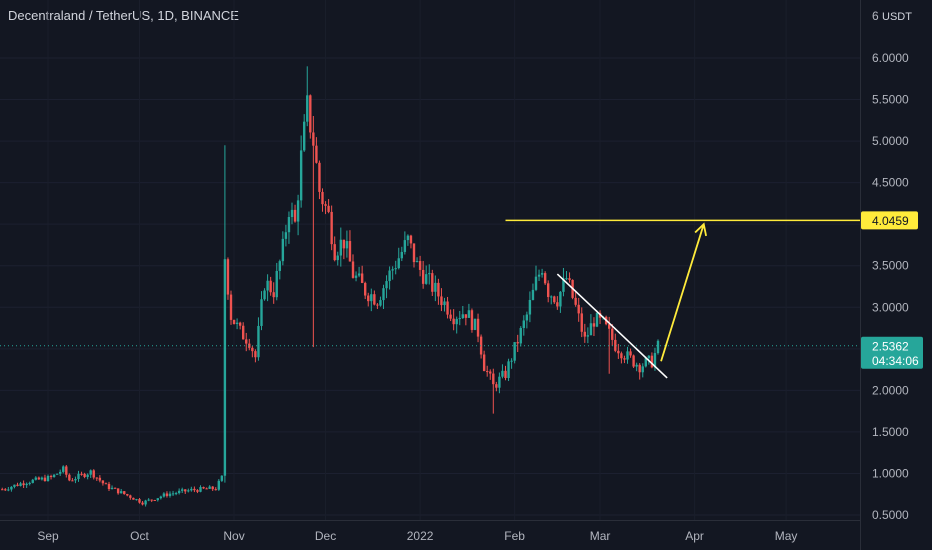  What do you see at coordinates (892, 352) in the screenshot?
I see `current-price-tag` at bounding box center [892, 352].